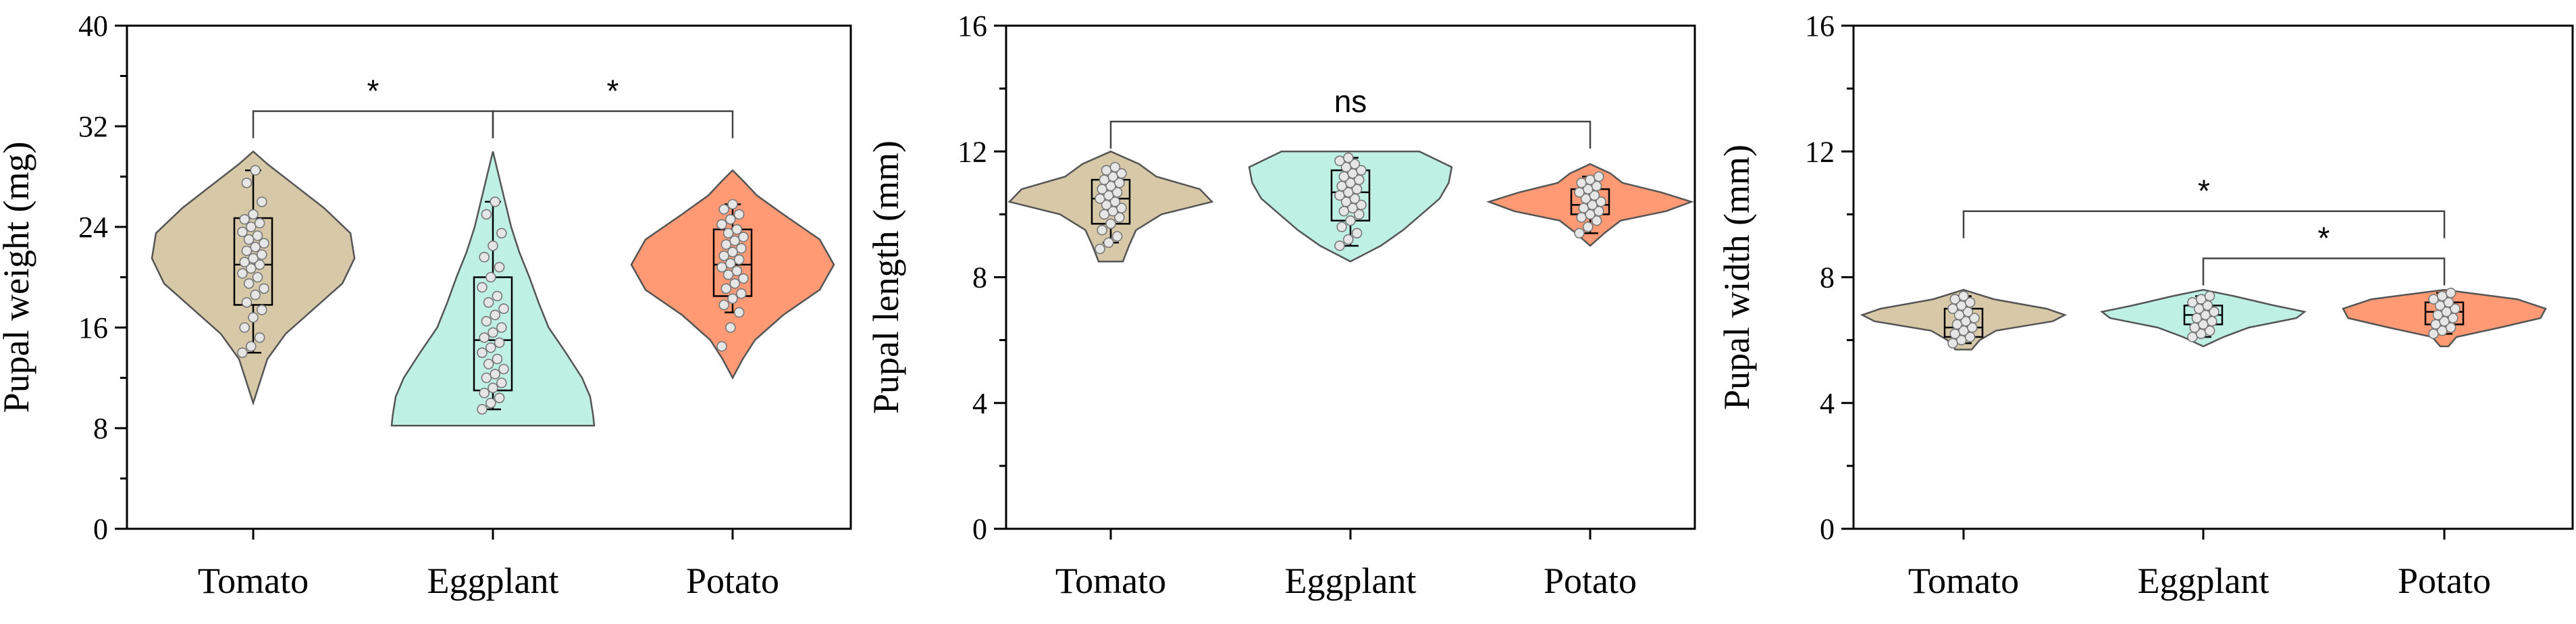 The height and width of the screenshot is (624, 2576). What do you see at coordinates (101, 428) in the screenshot?
I see `y-tick-label: 8` at bounding box center [101, 428].